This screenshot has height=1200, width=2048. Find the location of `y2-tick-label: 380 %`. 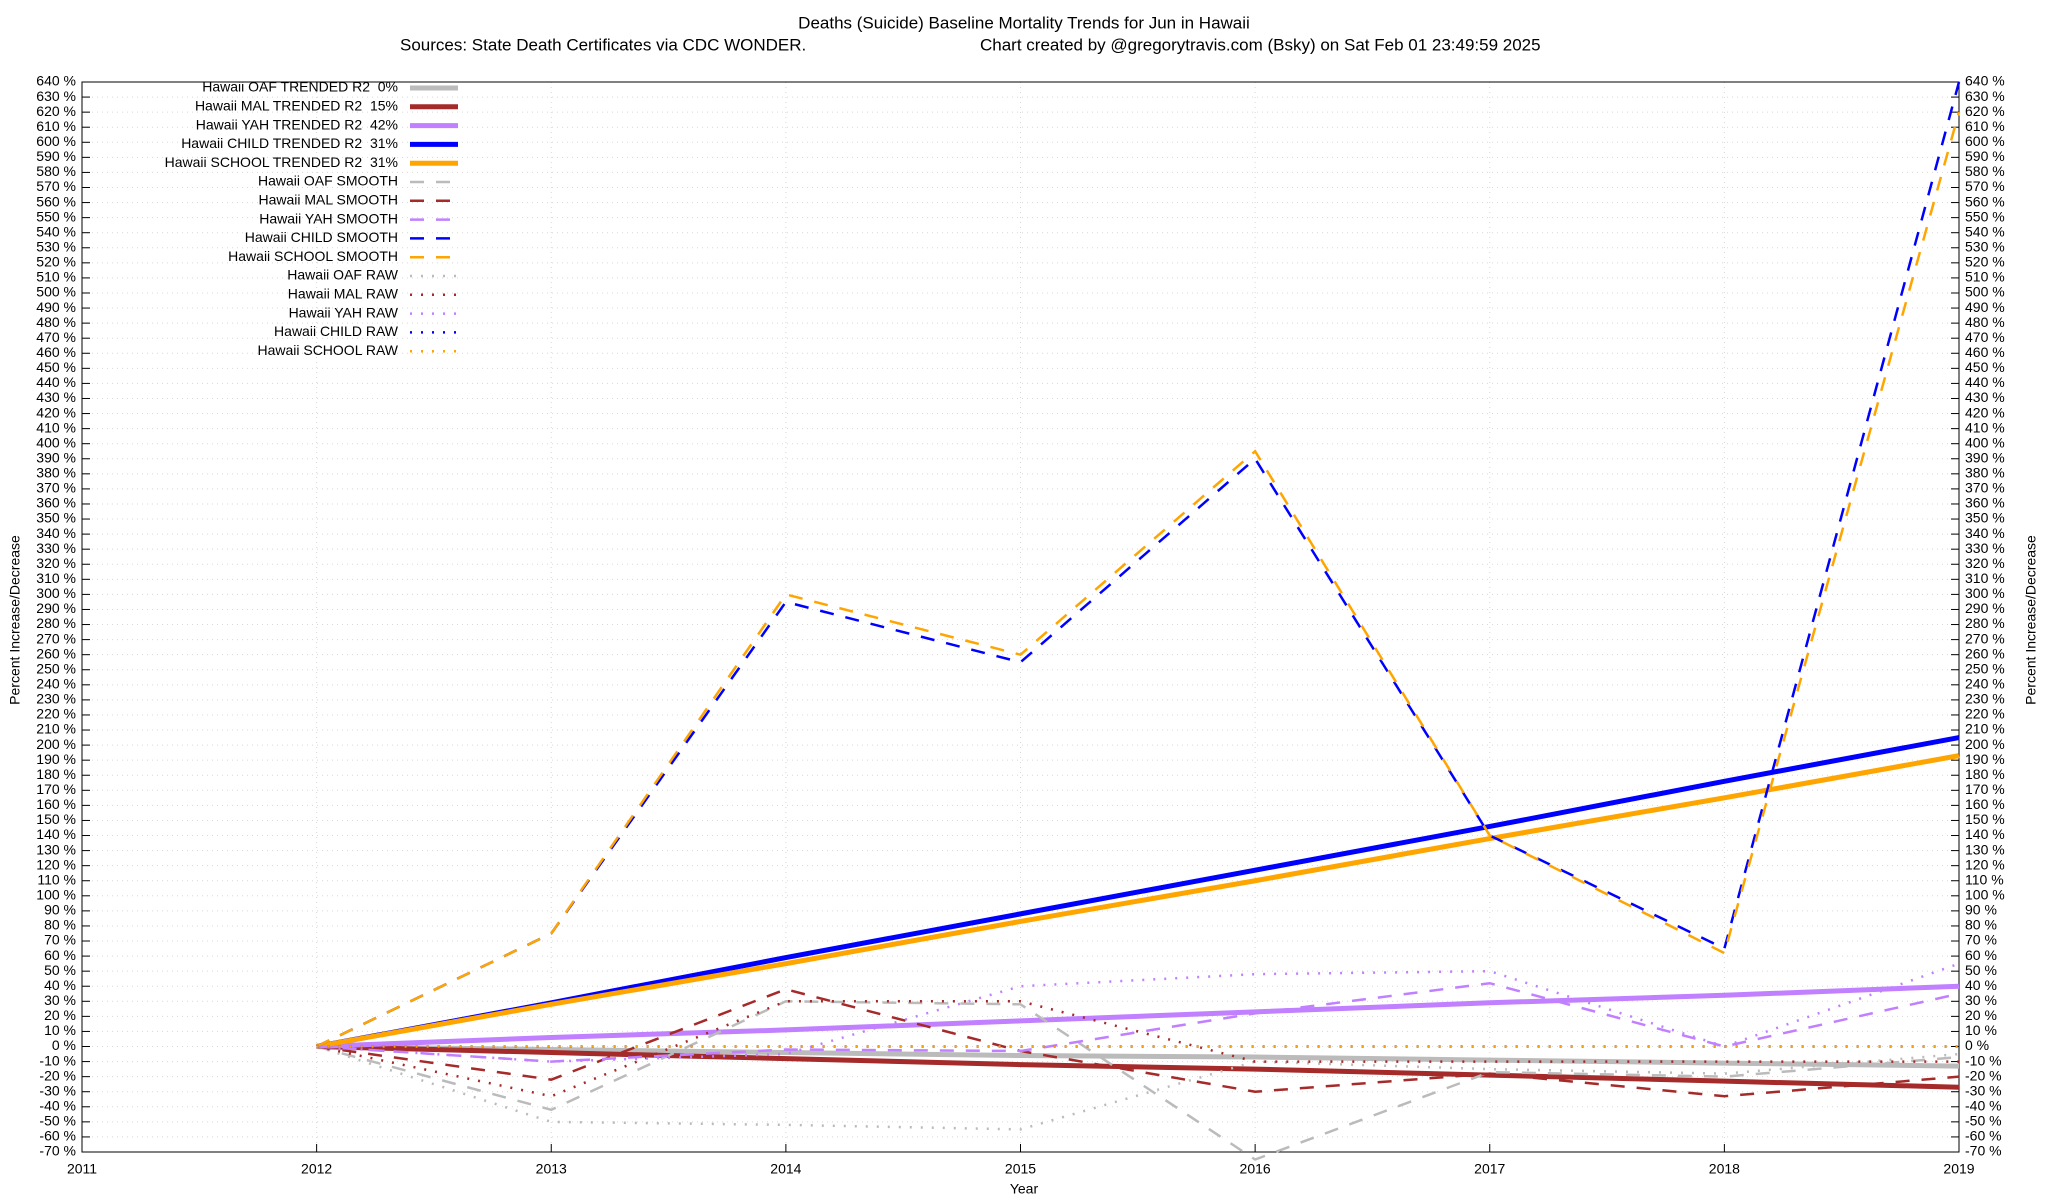

y2-tick-label: 380 % is located at coordinates (1985, 473).